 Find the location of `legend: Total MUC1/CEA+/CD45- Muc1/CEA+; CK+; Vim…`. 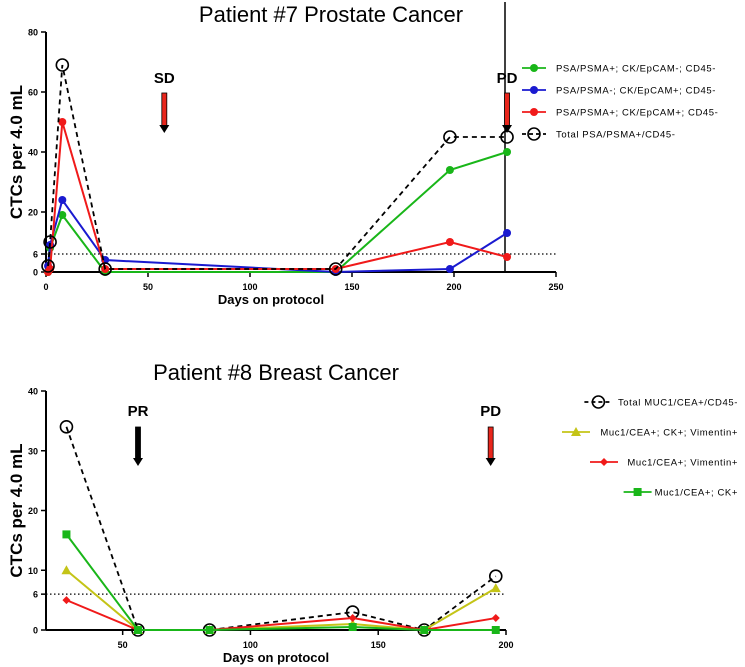

legend: Total MUC1/CEA+/CD45- Muc1/CEA+; CK+; Vim… is located at coordinates (650, 447).